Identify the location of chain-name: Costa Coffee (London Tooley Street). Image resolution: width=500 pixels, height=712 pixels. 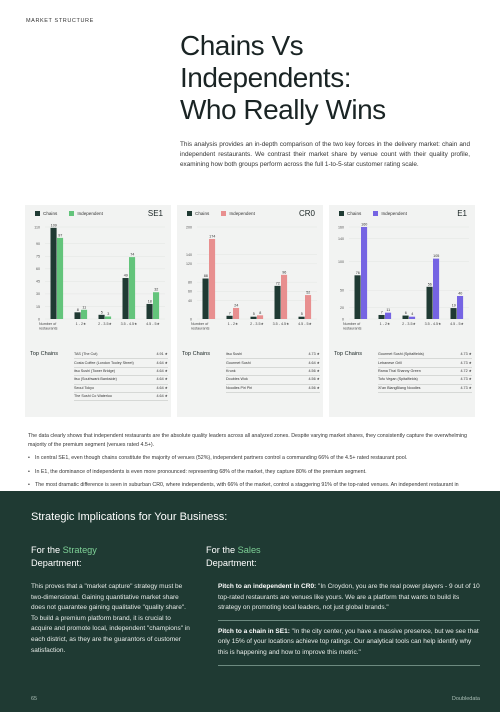
(104, 362).